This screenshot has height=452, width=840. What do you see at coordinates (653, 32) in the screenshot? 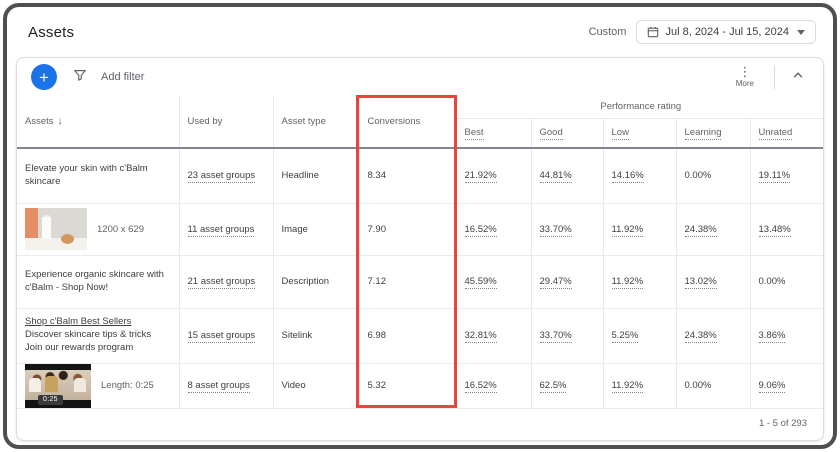
I see `calendar-icon` at bounding box center [653, 32].